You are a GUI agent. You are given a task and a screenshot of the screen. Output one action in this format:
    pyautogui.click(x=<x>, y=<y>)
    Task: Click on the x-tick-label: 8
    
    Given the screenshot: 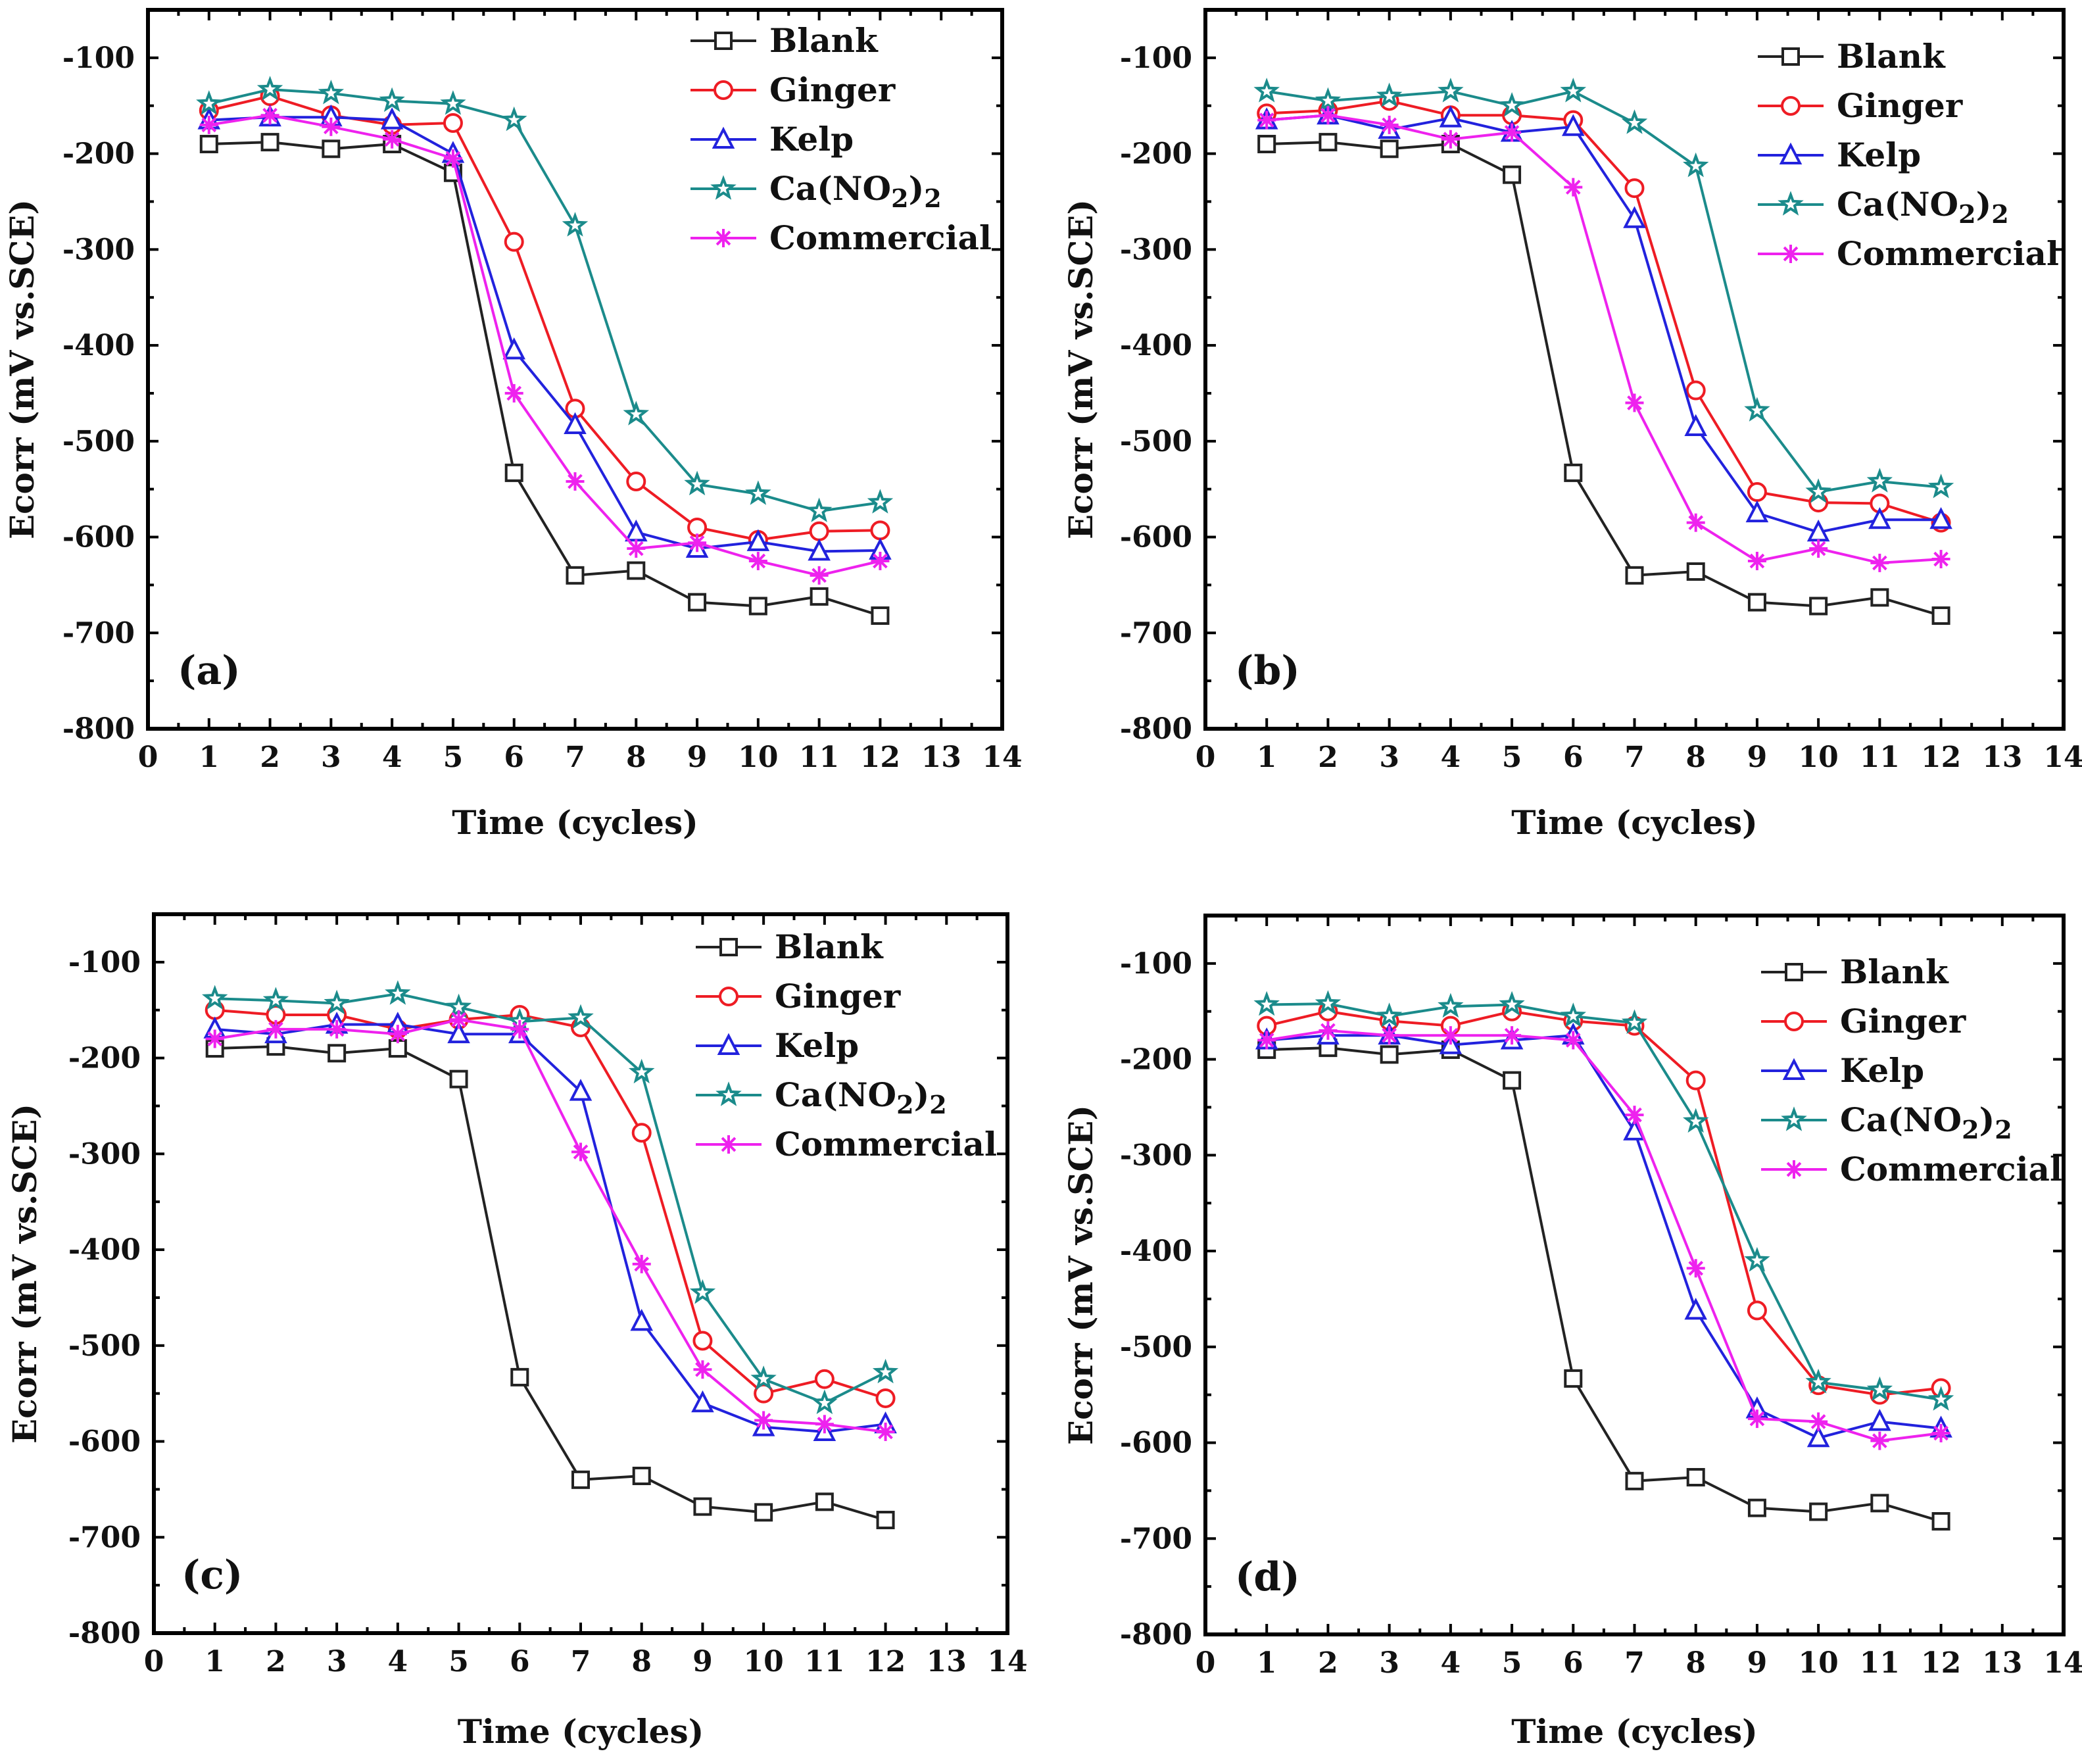 What is the action you would take?
    pyautogui.click(x=636, y=758)
    